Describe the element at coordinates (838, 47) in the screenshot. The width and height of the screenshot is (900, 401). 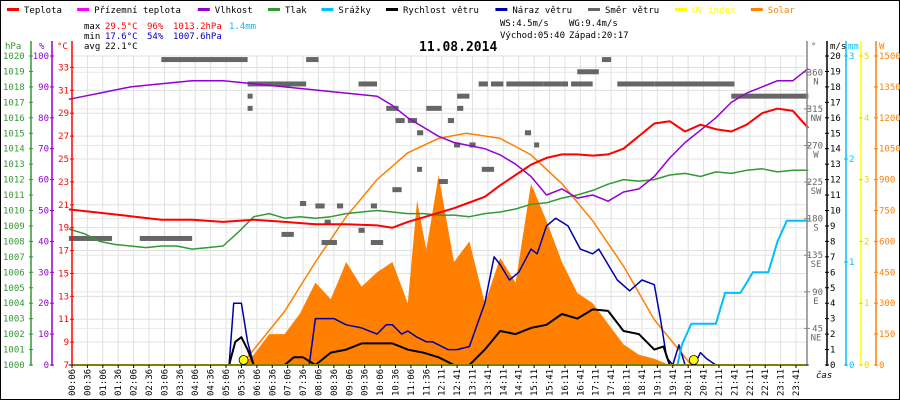
I see `wind-speed-unit: m/s` at that location.